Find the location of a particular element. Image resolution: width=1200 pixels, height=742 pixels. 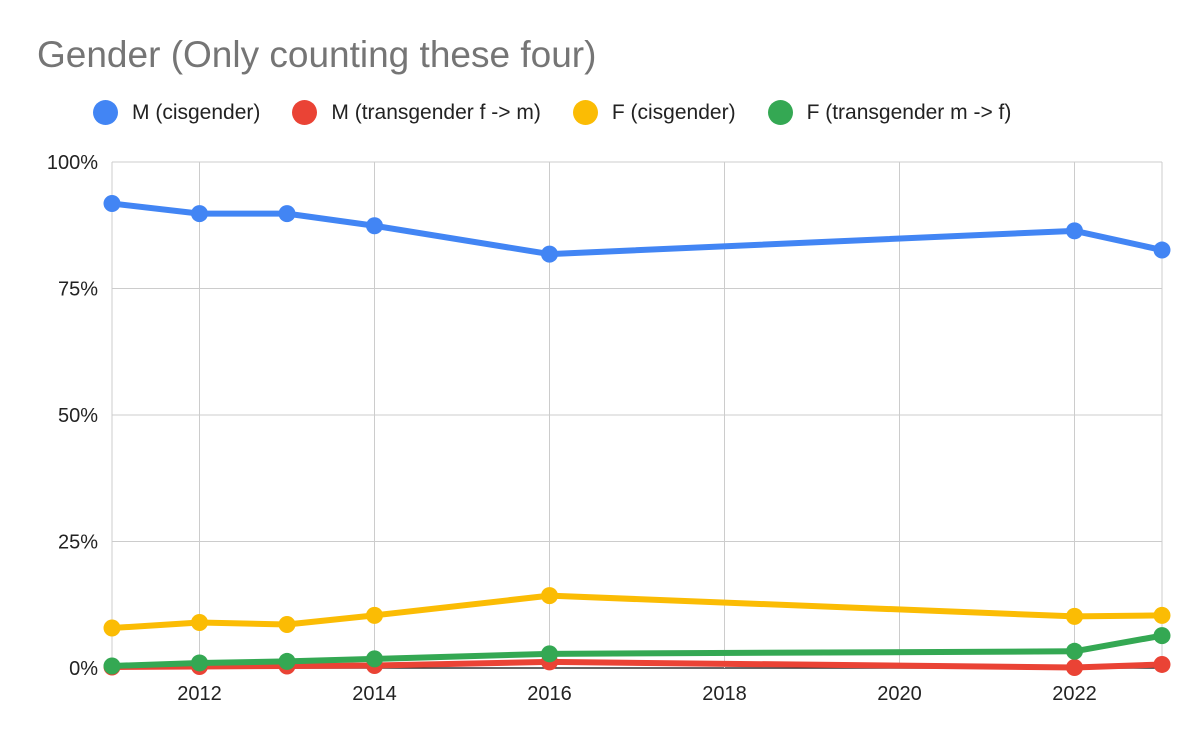

y-tick-label: 75% is located at coordinates (78, 290).